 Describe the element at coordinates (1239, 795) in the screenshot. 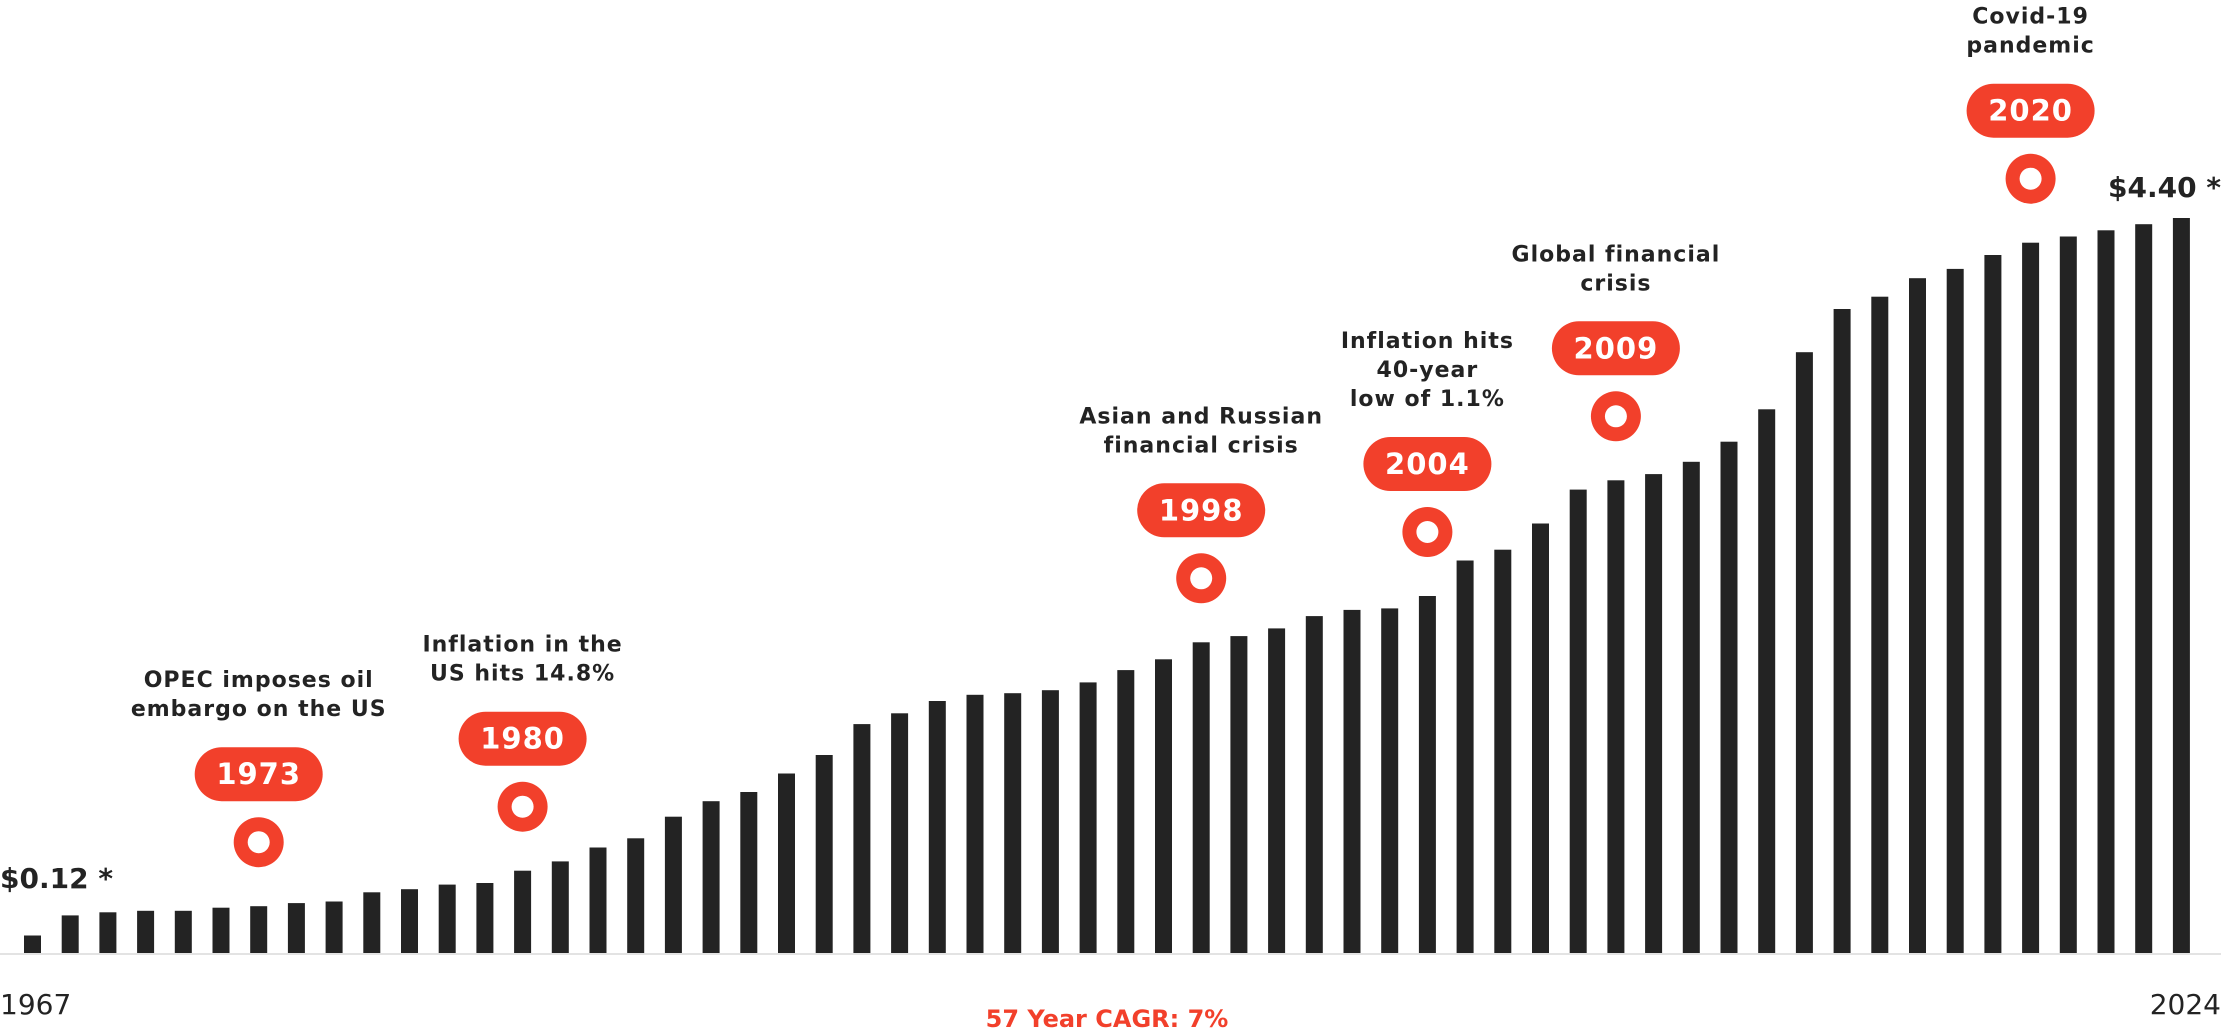

I see `bar-1999` at that location.